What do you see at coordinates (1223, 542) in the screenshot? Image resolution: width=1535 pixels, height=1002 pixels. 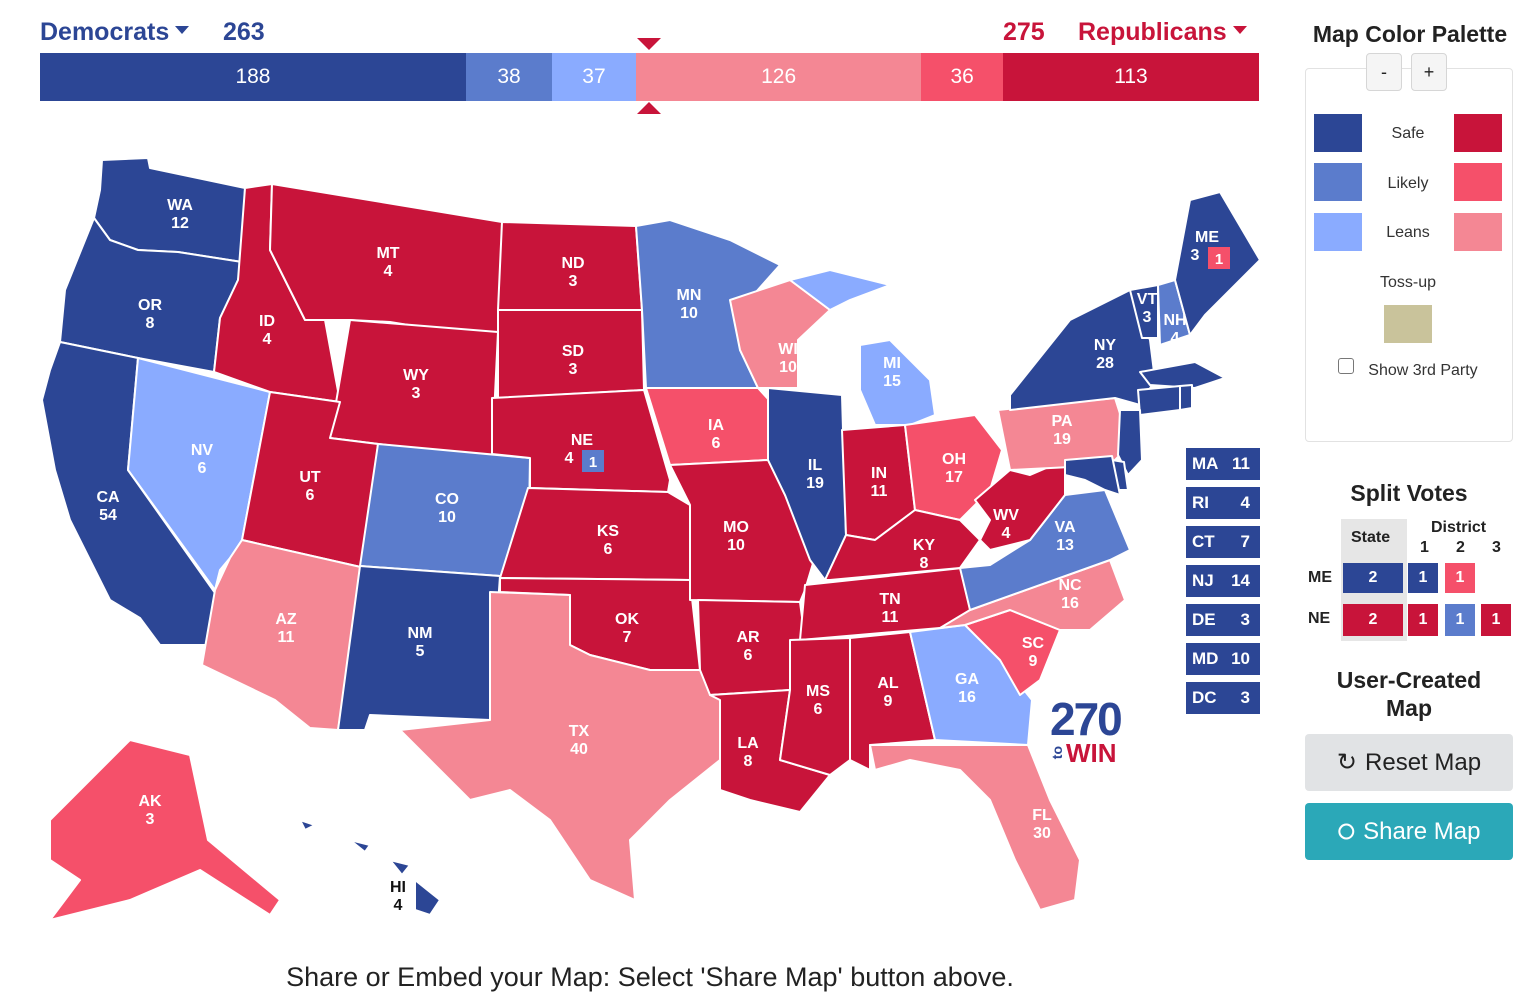 I see `small-state-ct: CT 7` at bounding box center [1223, 542].